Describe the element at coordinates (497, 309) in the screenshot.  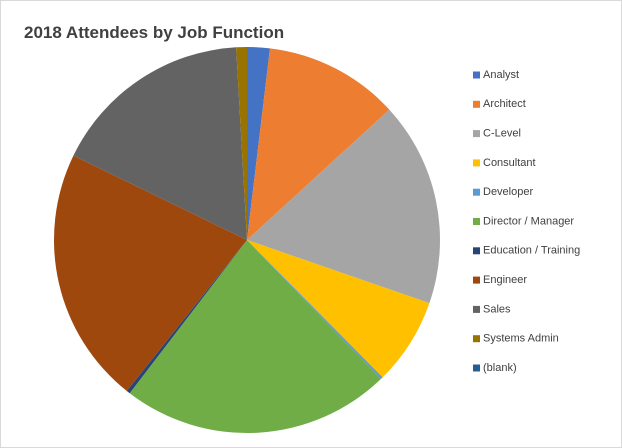
I see `legend-label: Sales` at that location.